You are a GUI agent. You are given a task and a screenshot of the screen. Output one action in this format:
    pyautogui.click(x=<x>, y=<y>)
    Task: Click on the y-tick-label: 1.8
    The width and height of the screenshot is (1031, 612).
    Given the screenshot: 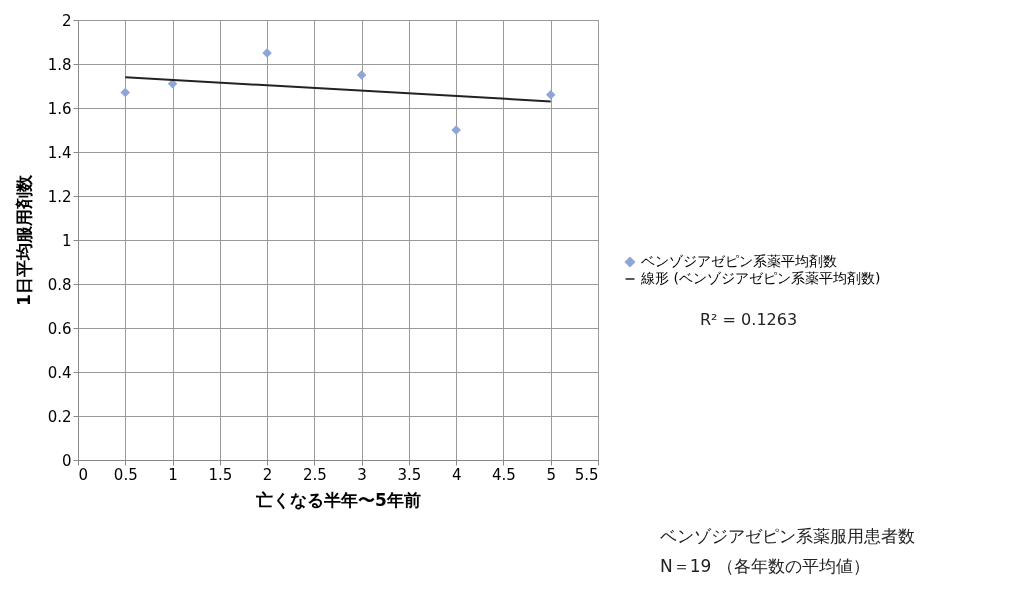 What is the action you would take?
    pyautogui.click(x=59, y=64)
    